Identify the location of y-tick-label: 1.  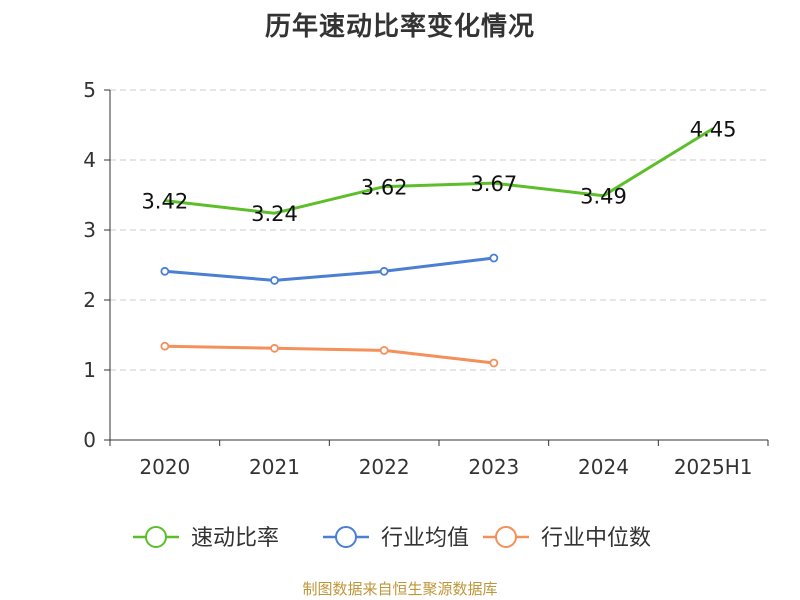
(89, 370).